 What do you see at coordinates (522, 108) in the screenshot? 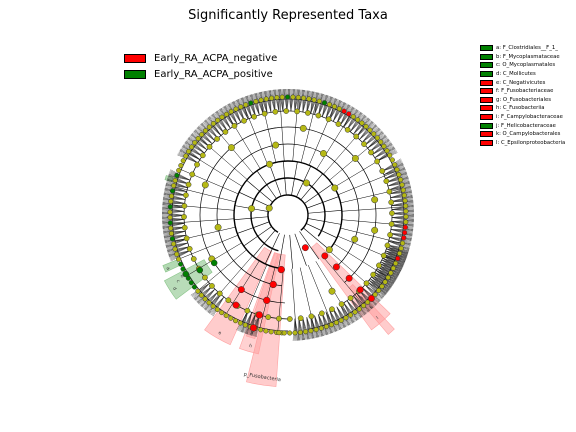
I see `taxa-legend-item: h: C_Fusobacteriia` at bounding box center [522, 108].